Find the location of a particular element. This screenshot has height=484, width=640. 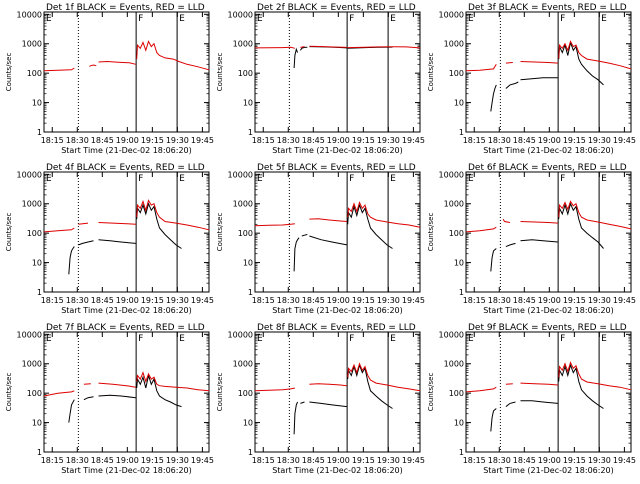

y-tick-label: 10 is located at coordinates (248, 423).